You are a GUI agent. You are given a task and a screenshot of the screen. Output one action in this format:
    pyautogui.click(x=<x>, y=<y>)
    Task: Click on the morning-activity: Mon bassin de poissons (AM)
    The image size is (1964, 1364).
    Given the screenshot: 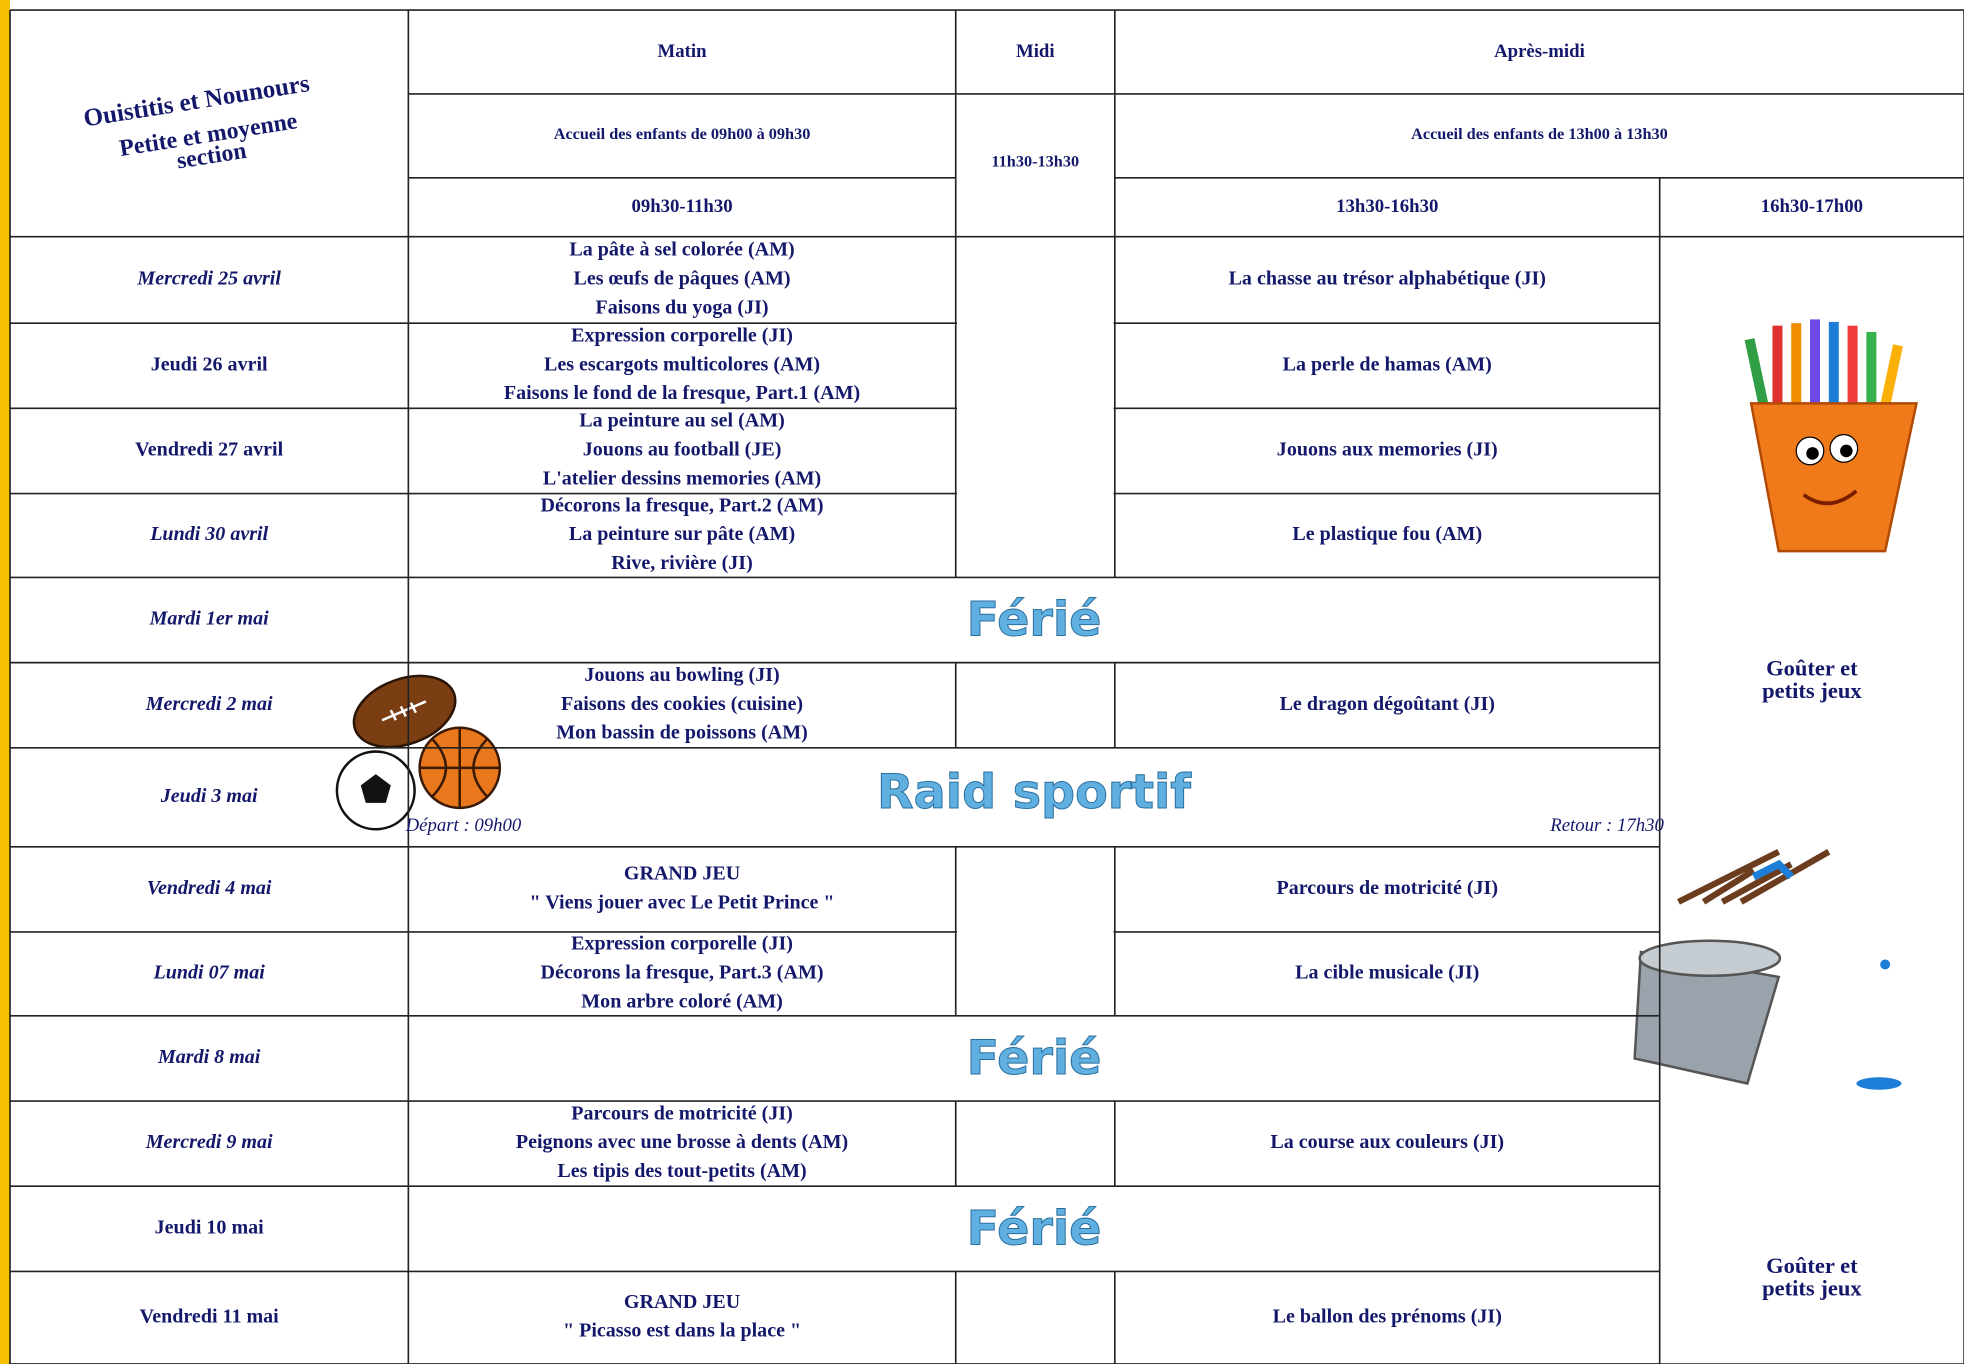 What is the action you would take?
    pyautogui.click(x=682, y=733)
    